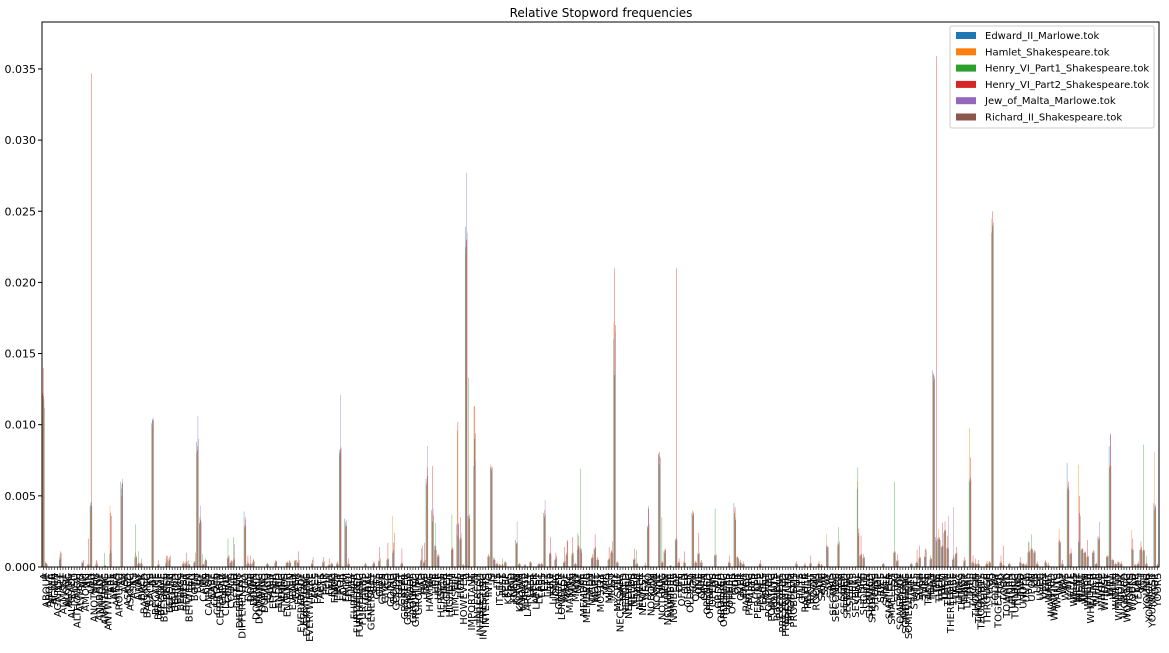  I want to click on y-tick-label: 0.020, so click(21, 282).